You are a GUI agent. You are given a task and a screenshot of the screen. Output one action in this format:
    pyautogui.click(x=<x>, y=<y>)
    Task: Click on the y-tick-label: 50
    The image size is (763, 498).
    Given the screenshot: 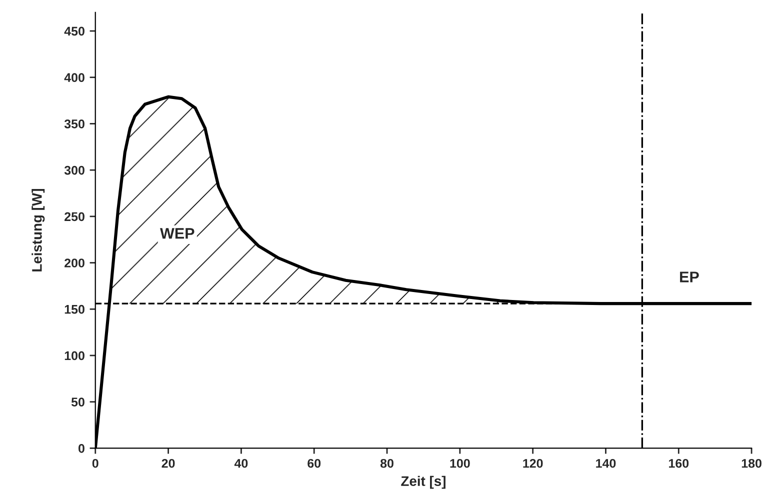 What is the action you would take?
    pyautogui.click(x=77, y=402)
    